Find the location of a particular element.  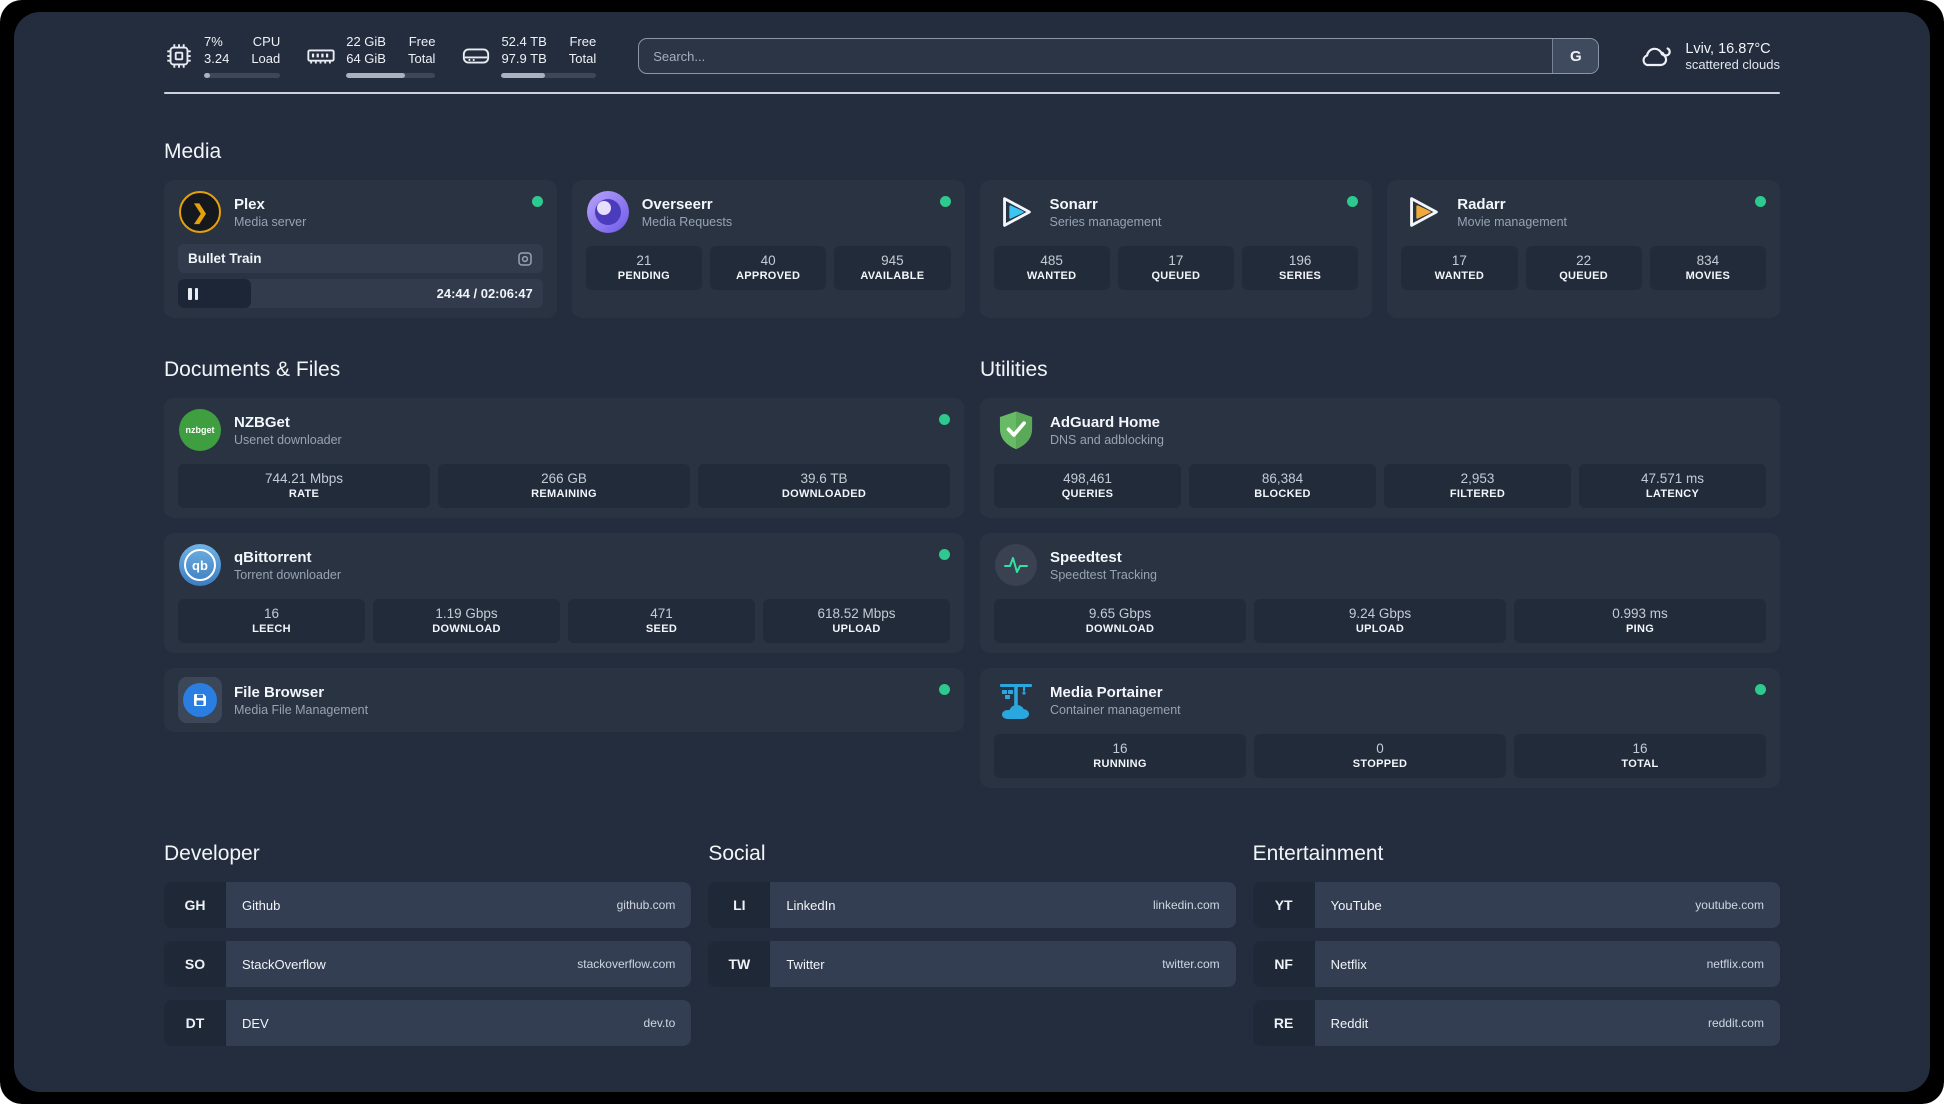

storage-label-2: Total is located at coordinates (582, 58).